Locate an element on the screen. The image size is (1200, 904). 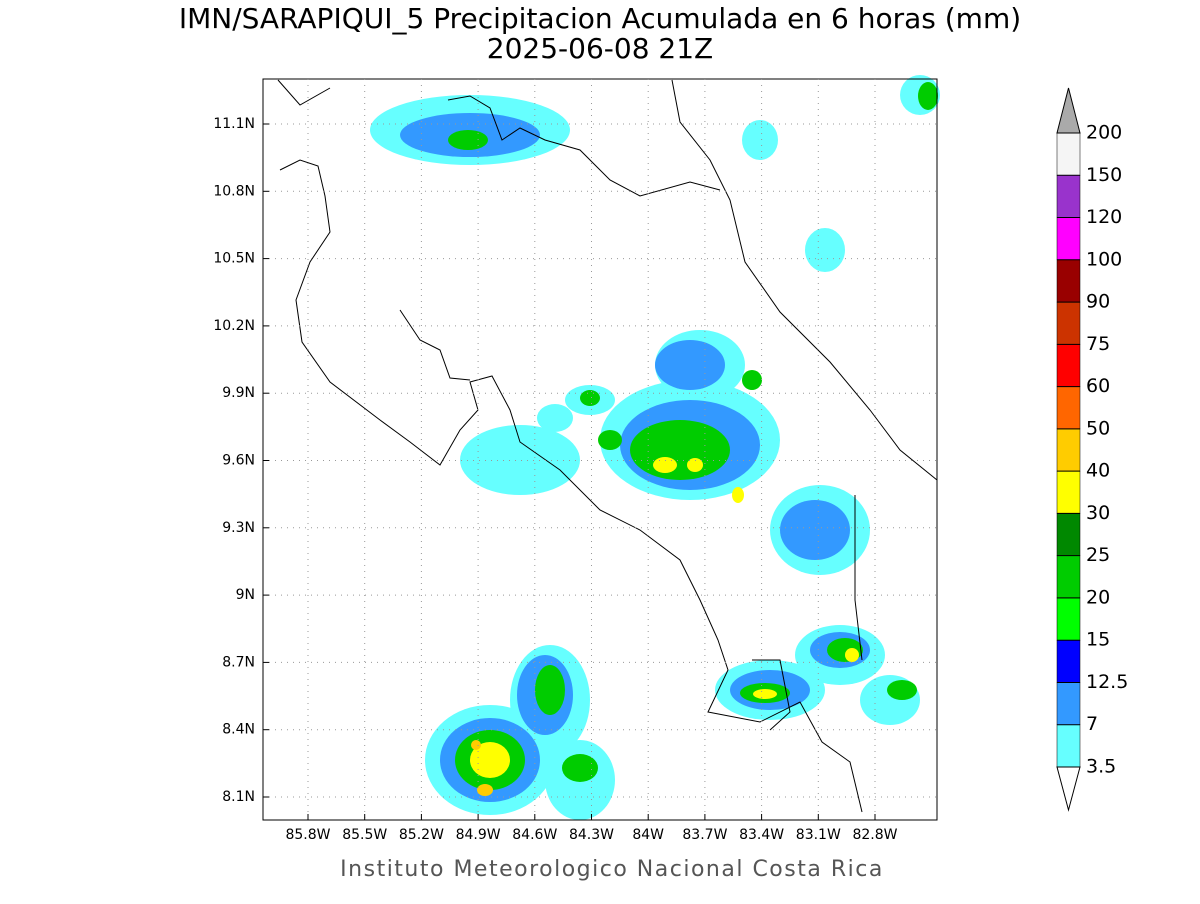
lat-tick-label: 9.9N is located at coordinates (238, 393).